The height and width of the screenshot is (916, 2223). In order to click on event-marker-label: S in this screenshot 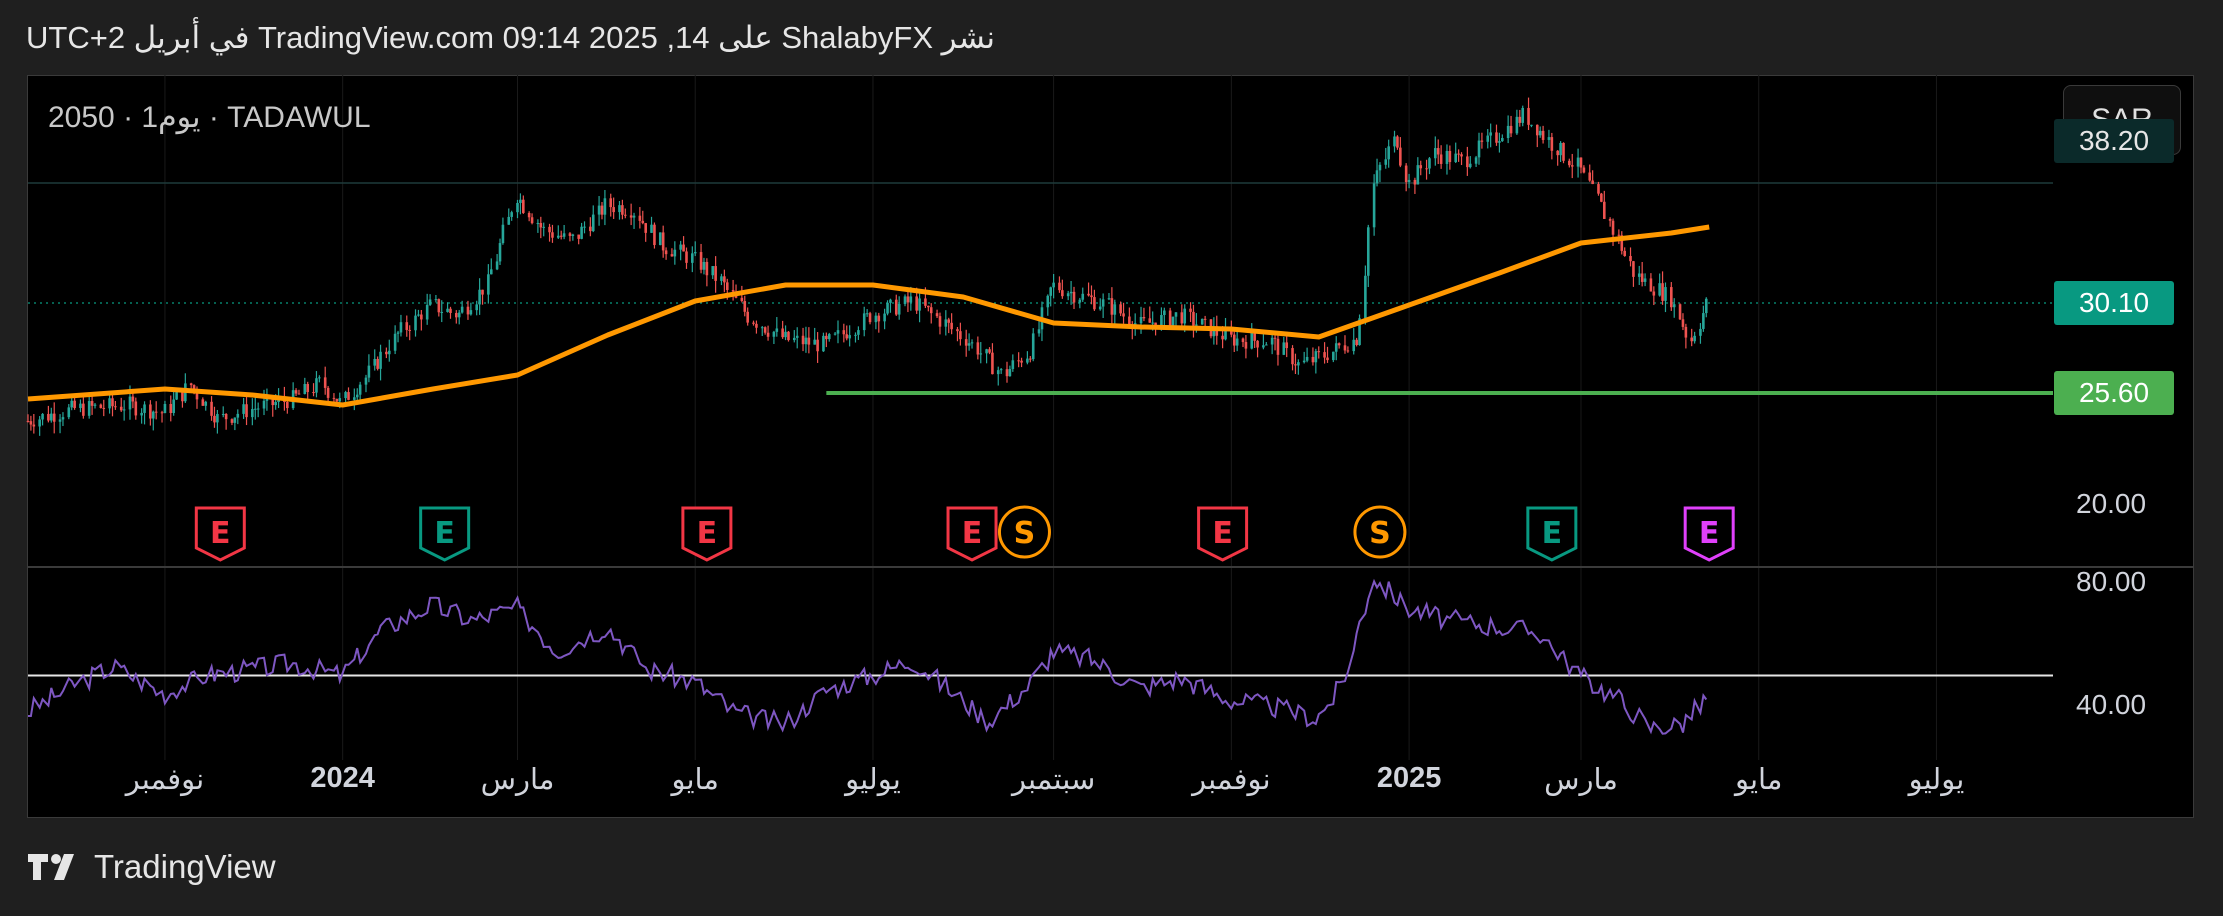, I will do `click(1380, 533)`.